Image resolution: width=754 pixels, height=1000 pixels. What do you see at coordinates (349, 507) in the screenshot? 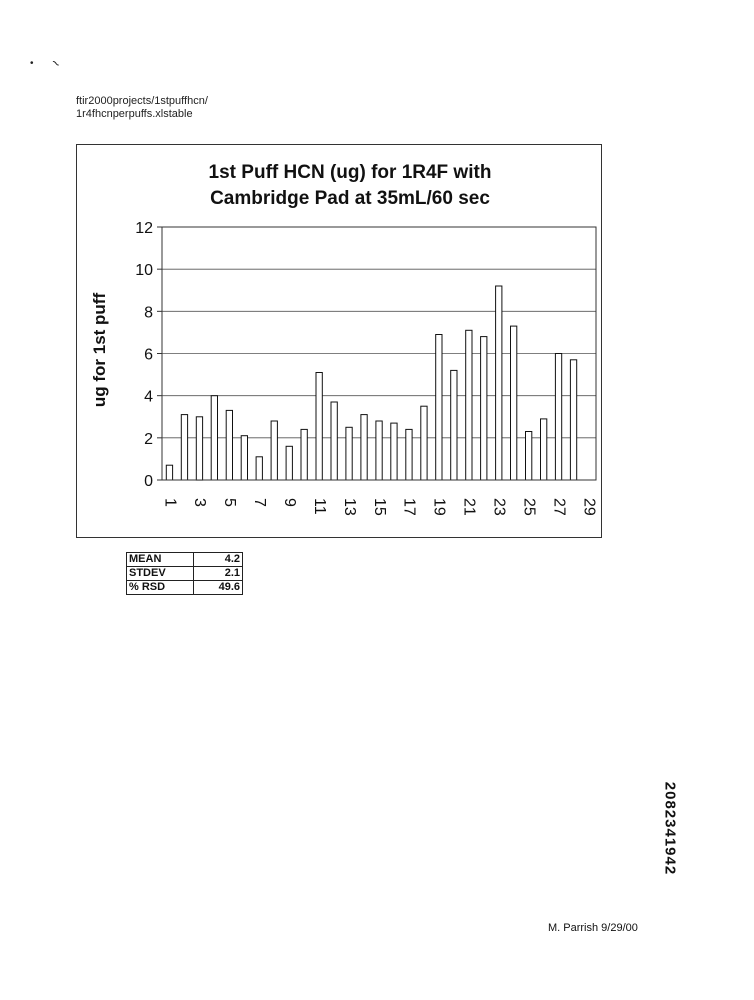
I see `x-tick-label: 13` at bounding box center [349, 507].